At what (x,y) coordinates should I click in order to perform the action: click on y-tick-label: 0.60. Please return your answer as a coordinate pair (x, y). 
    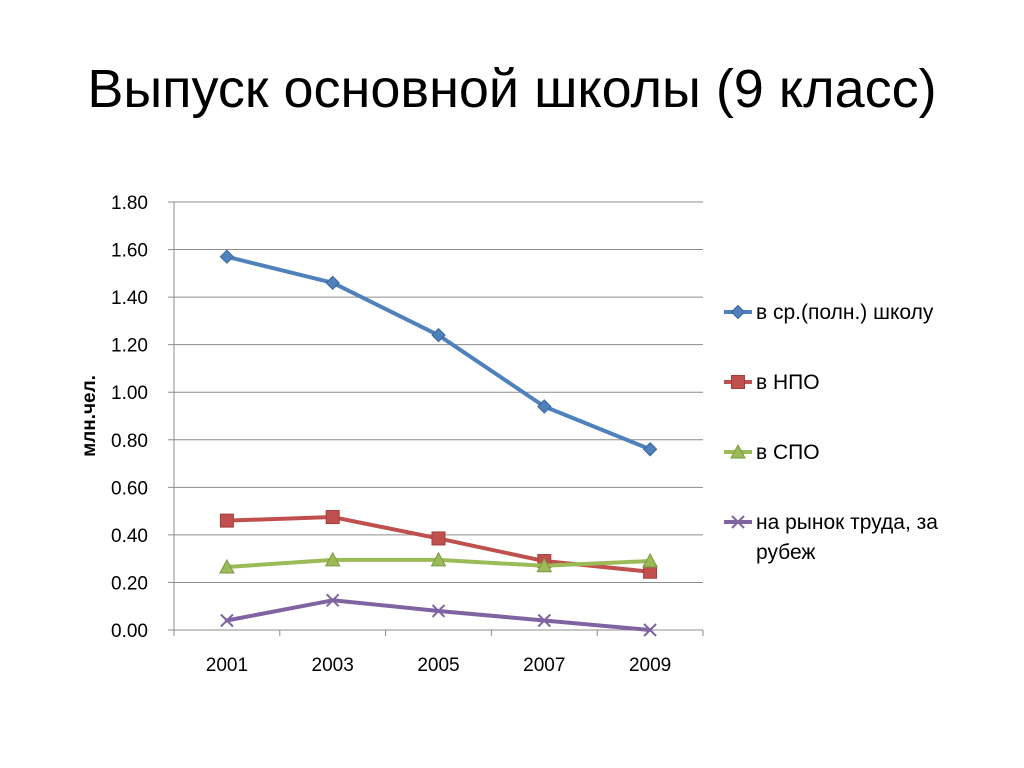
    Looking at the image, I should click on (129, 488).